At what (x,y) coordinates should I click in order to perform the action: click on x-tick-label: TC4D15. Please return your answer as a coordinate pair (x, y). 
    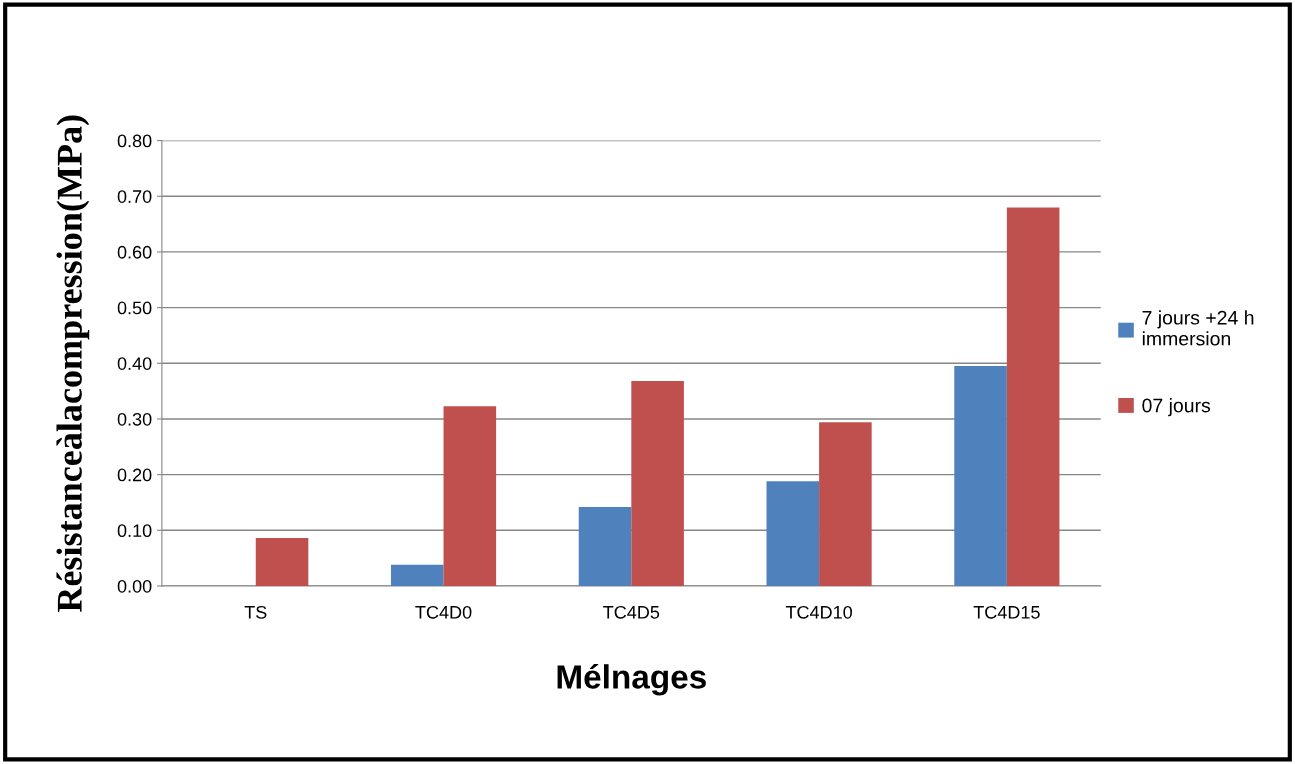
    Looking at the image, I should click on (1006, 612).